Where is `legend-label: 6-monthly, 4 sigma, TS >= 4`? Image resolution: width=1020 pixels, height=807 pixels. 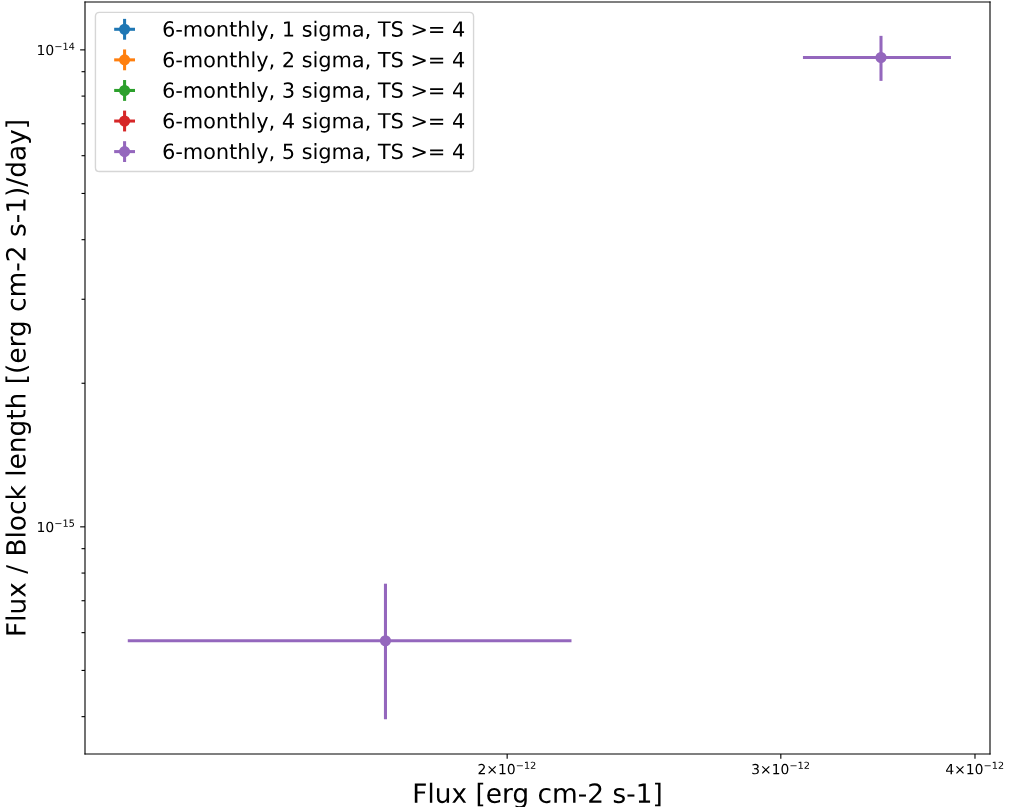
legend-label: 6-monthly, 4 sigma, TS >= 4 is located at coordinates (314, 122).